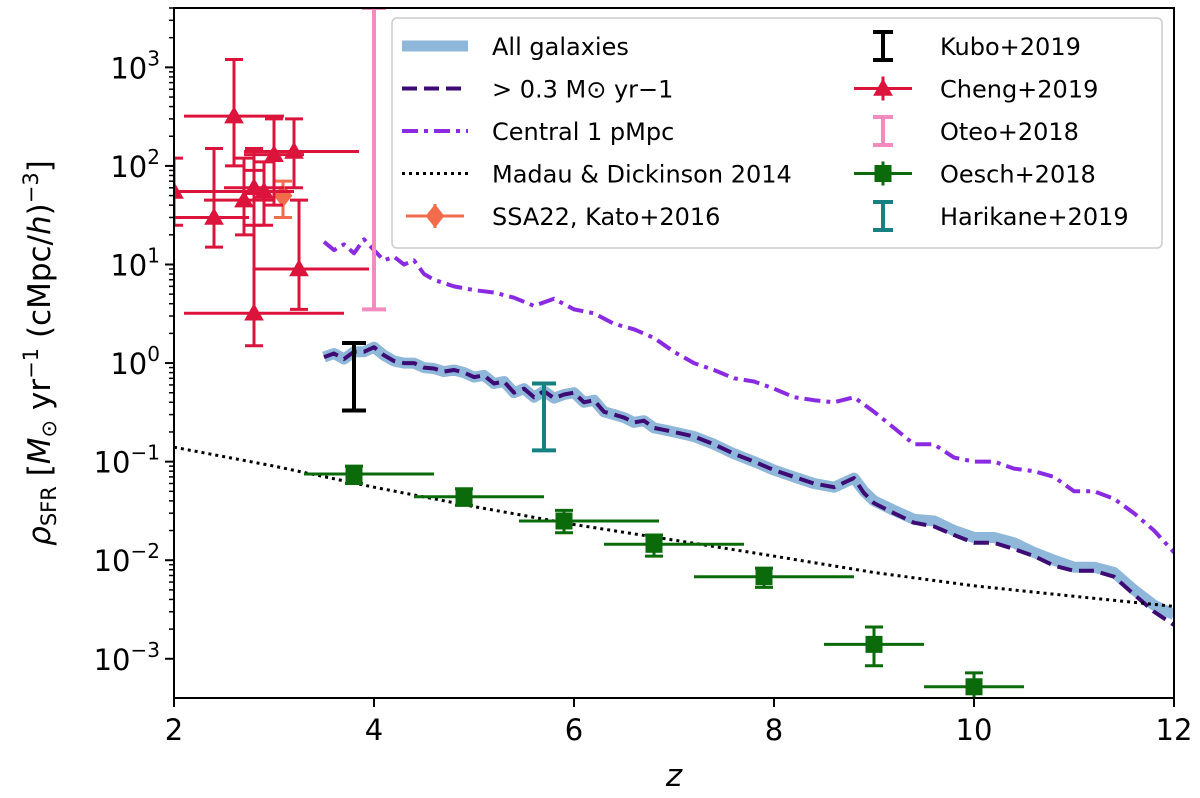  Describe the element at coordinates (40, 450) in the screenshot. I see `y-label-m: M` at that location.